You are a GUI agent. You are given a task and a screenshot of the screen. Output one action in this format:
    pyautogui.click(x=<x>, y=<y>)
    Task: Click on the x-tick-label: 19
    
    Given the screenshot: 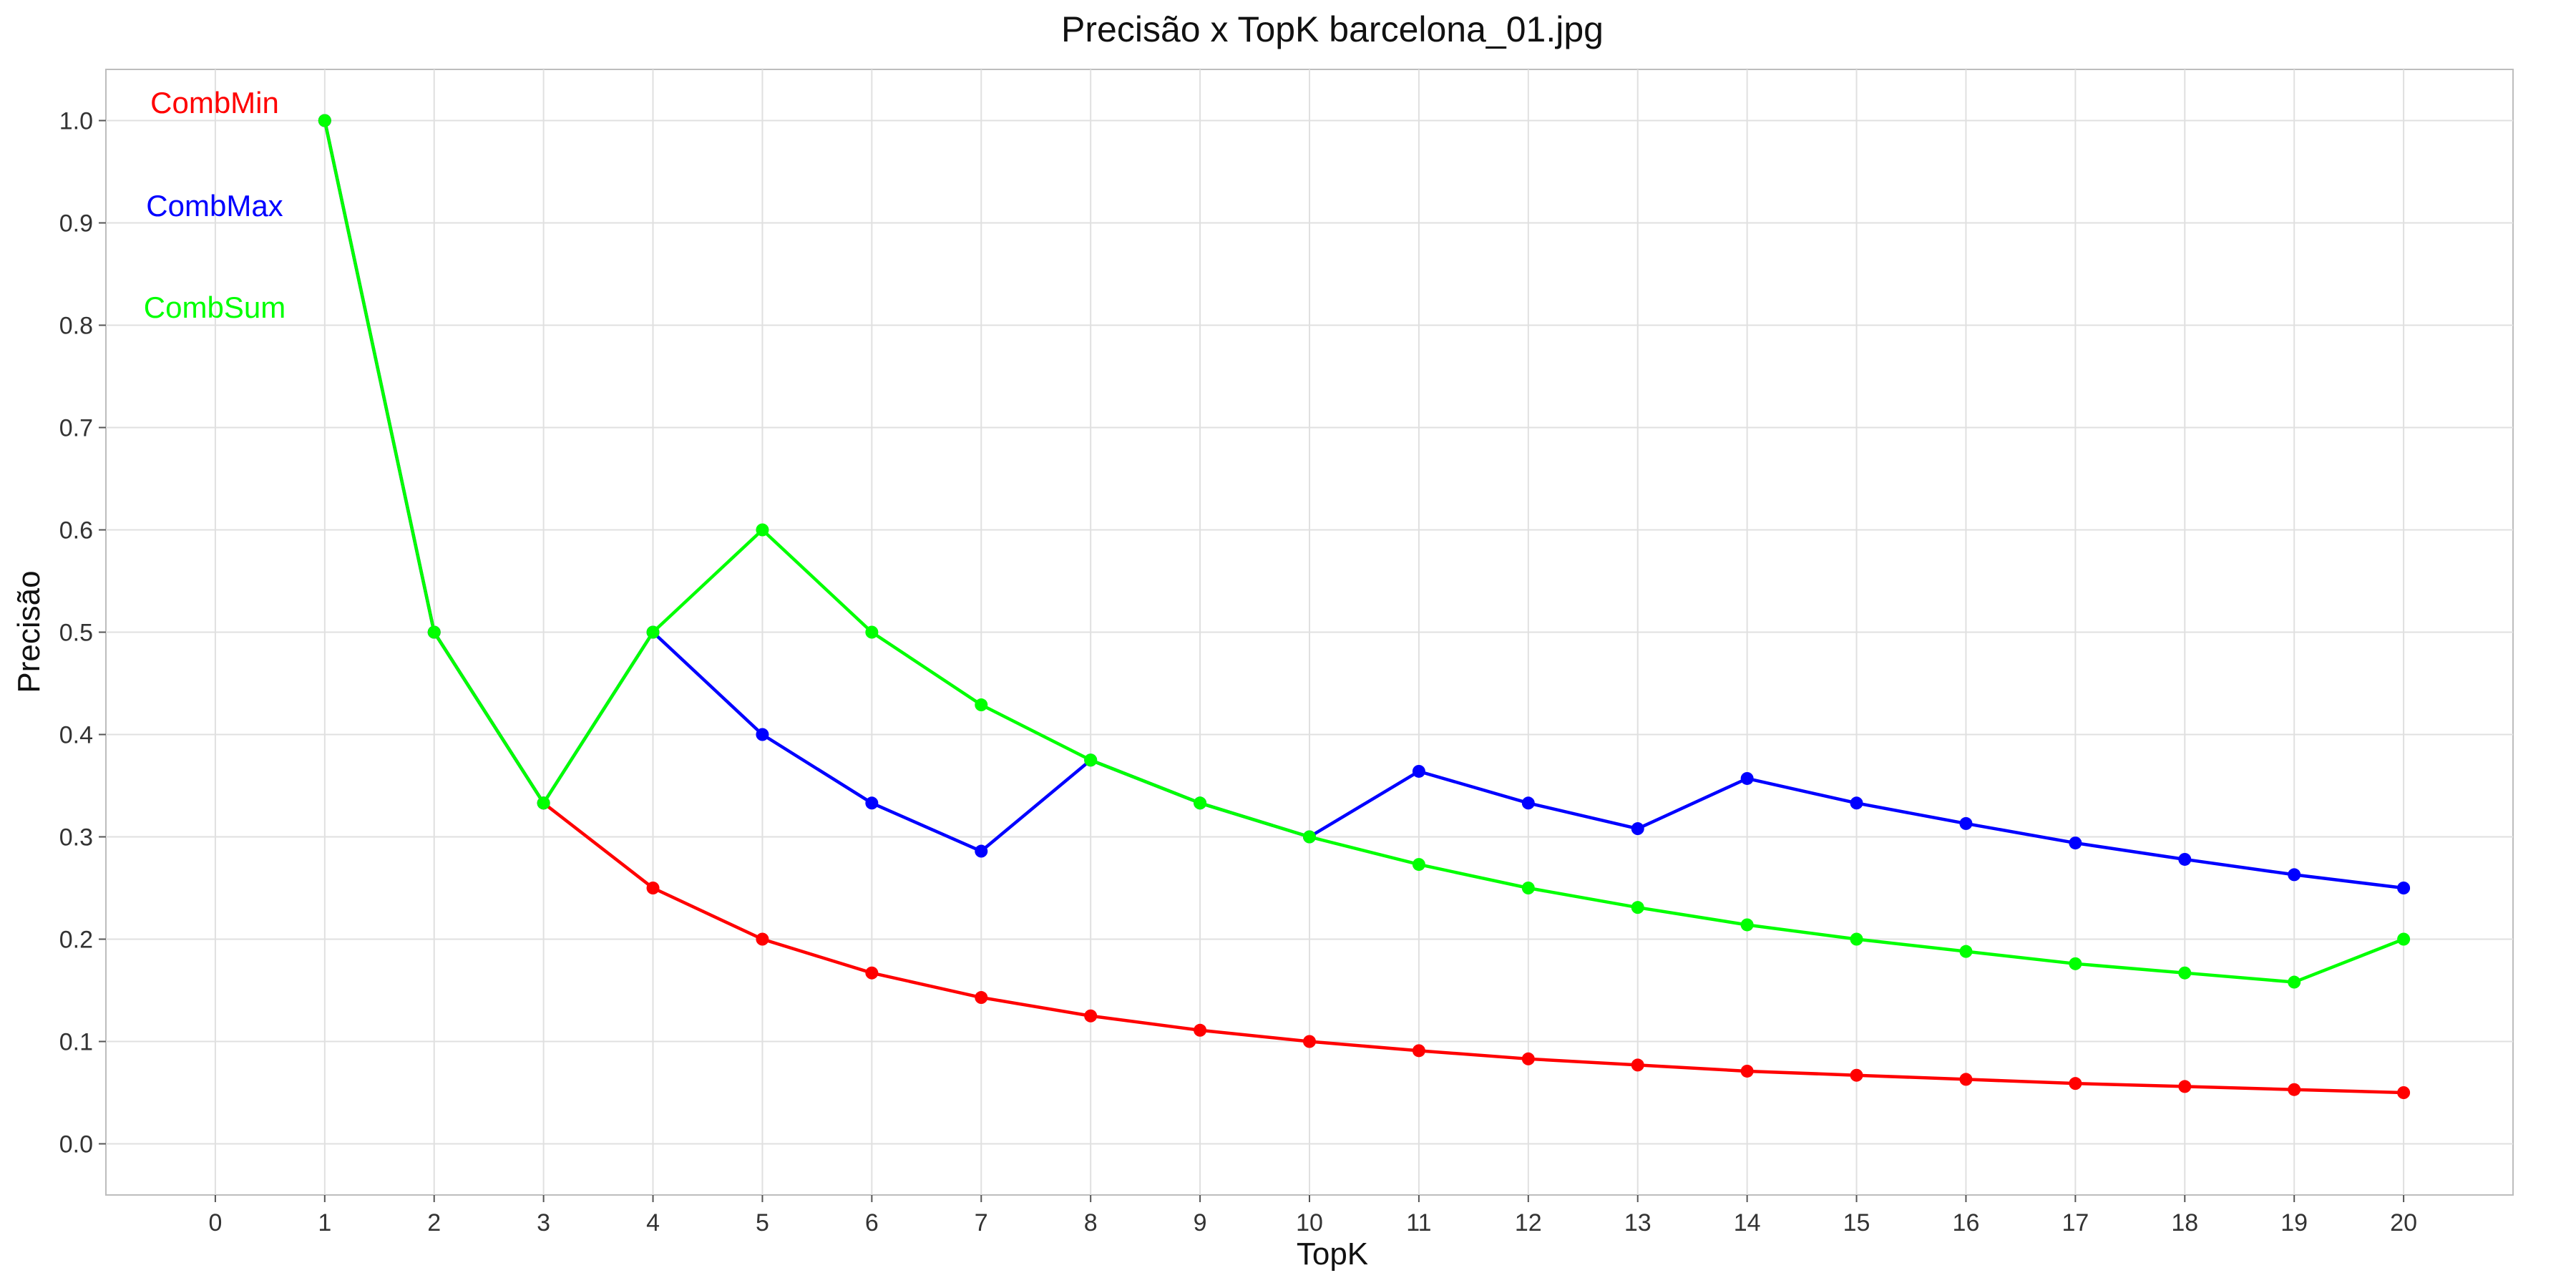 What is the action you would take?
    pyautogui.click(x=2294, y=1222)
    